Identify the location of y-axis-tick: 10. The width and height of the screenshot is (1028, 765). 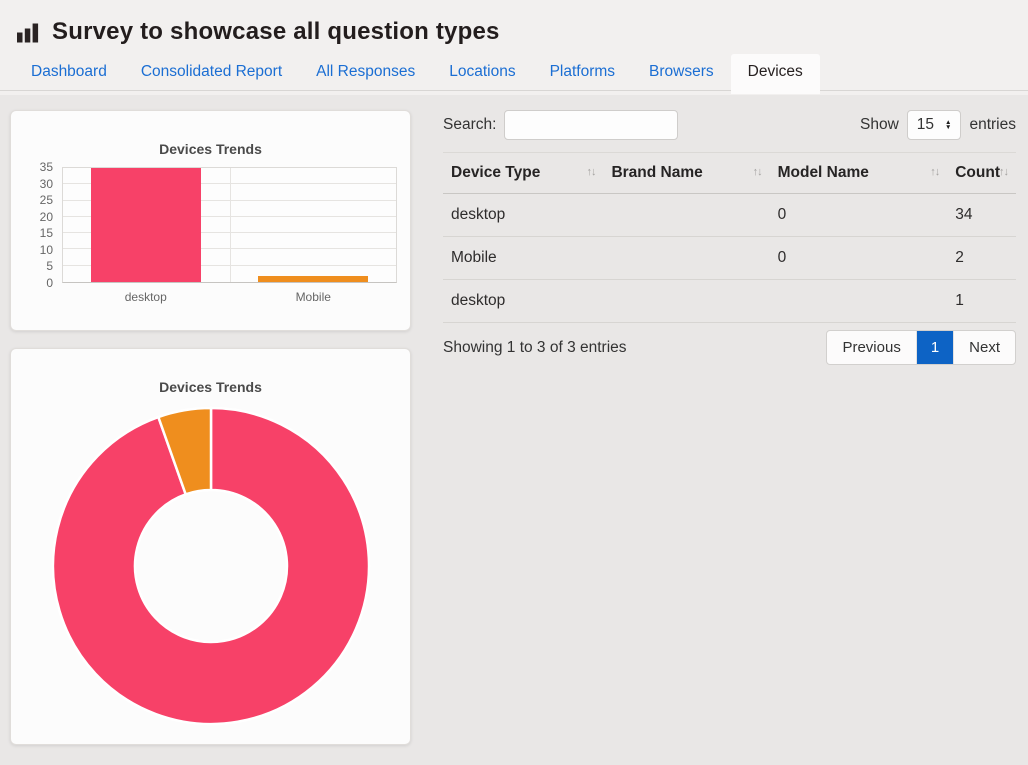
(46, 249).